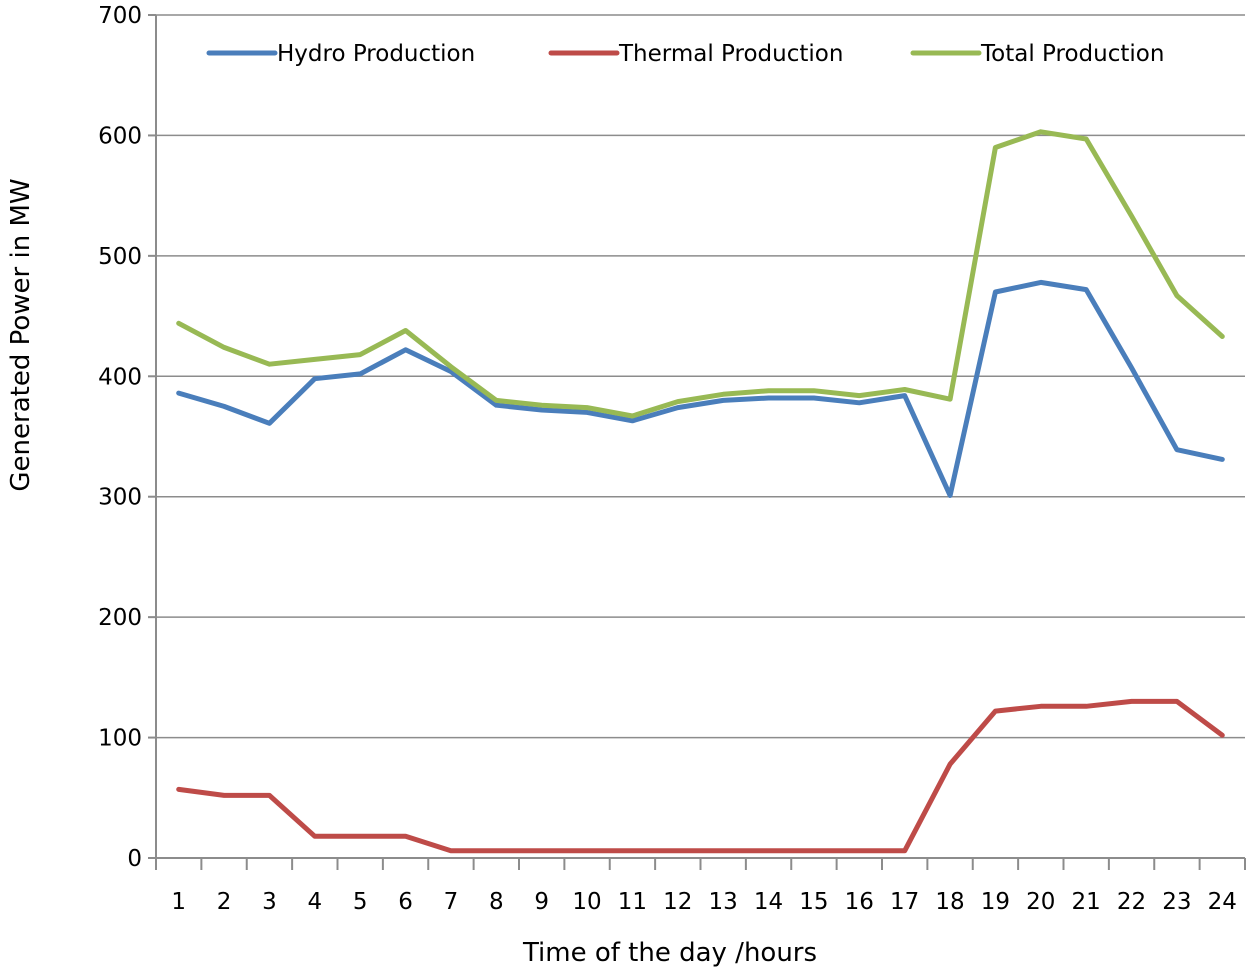 The width and height of the screenshot is (1250, 975). Describe the element at coordinates (541, 902) in the screenshot. I see `x-tick-label: 9` at that location.